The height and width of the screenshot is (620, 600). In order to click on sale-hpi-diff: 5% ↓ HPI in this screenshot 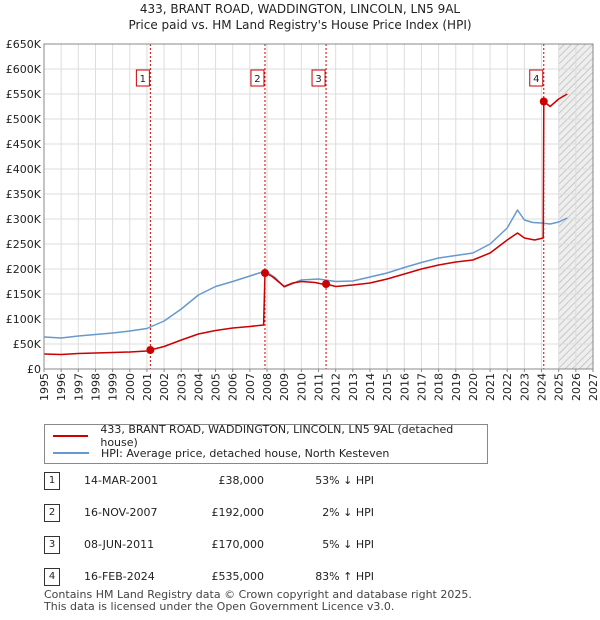, I will do `click(348, 544)`.